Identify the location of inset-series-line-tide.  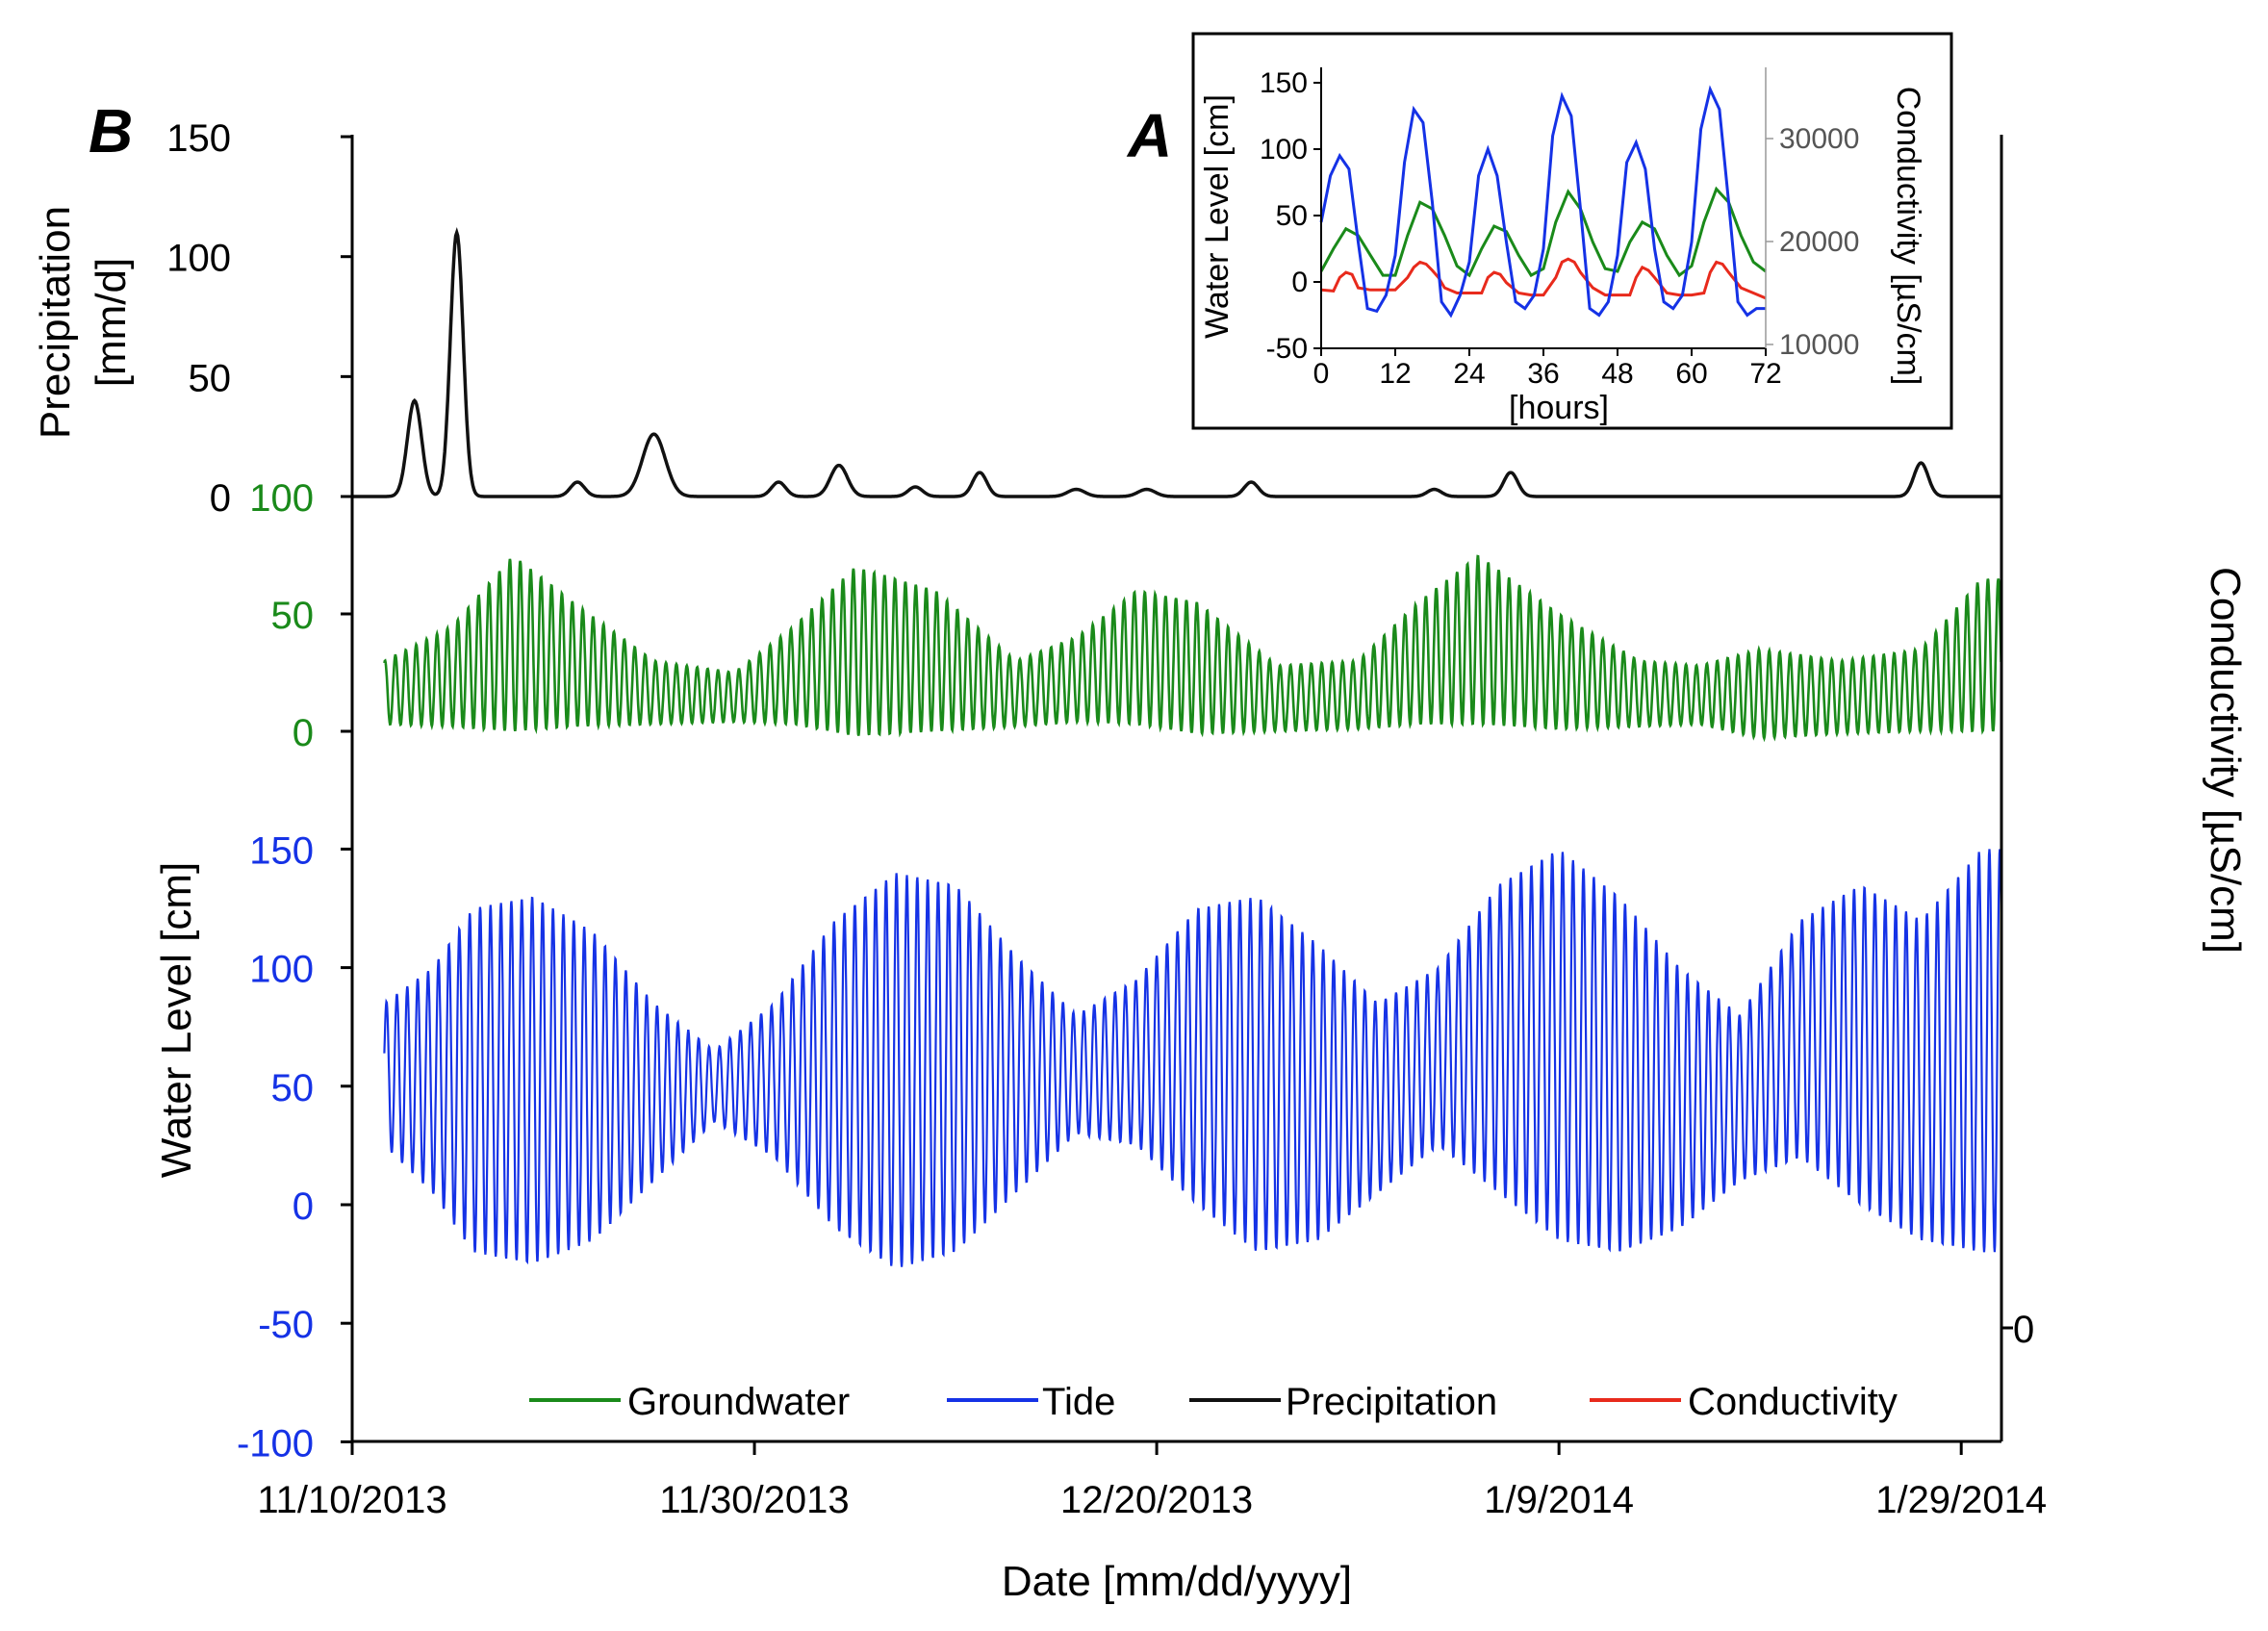
(1542, 202).